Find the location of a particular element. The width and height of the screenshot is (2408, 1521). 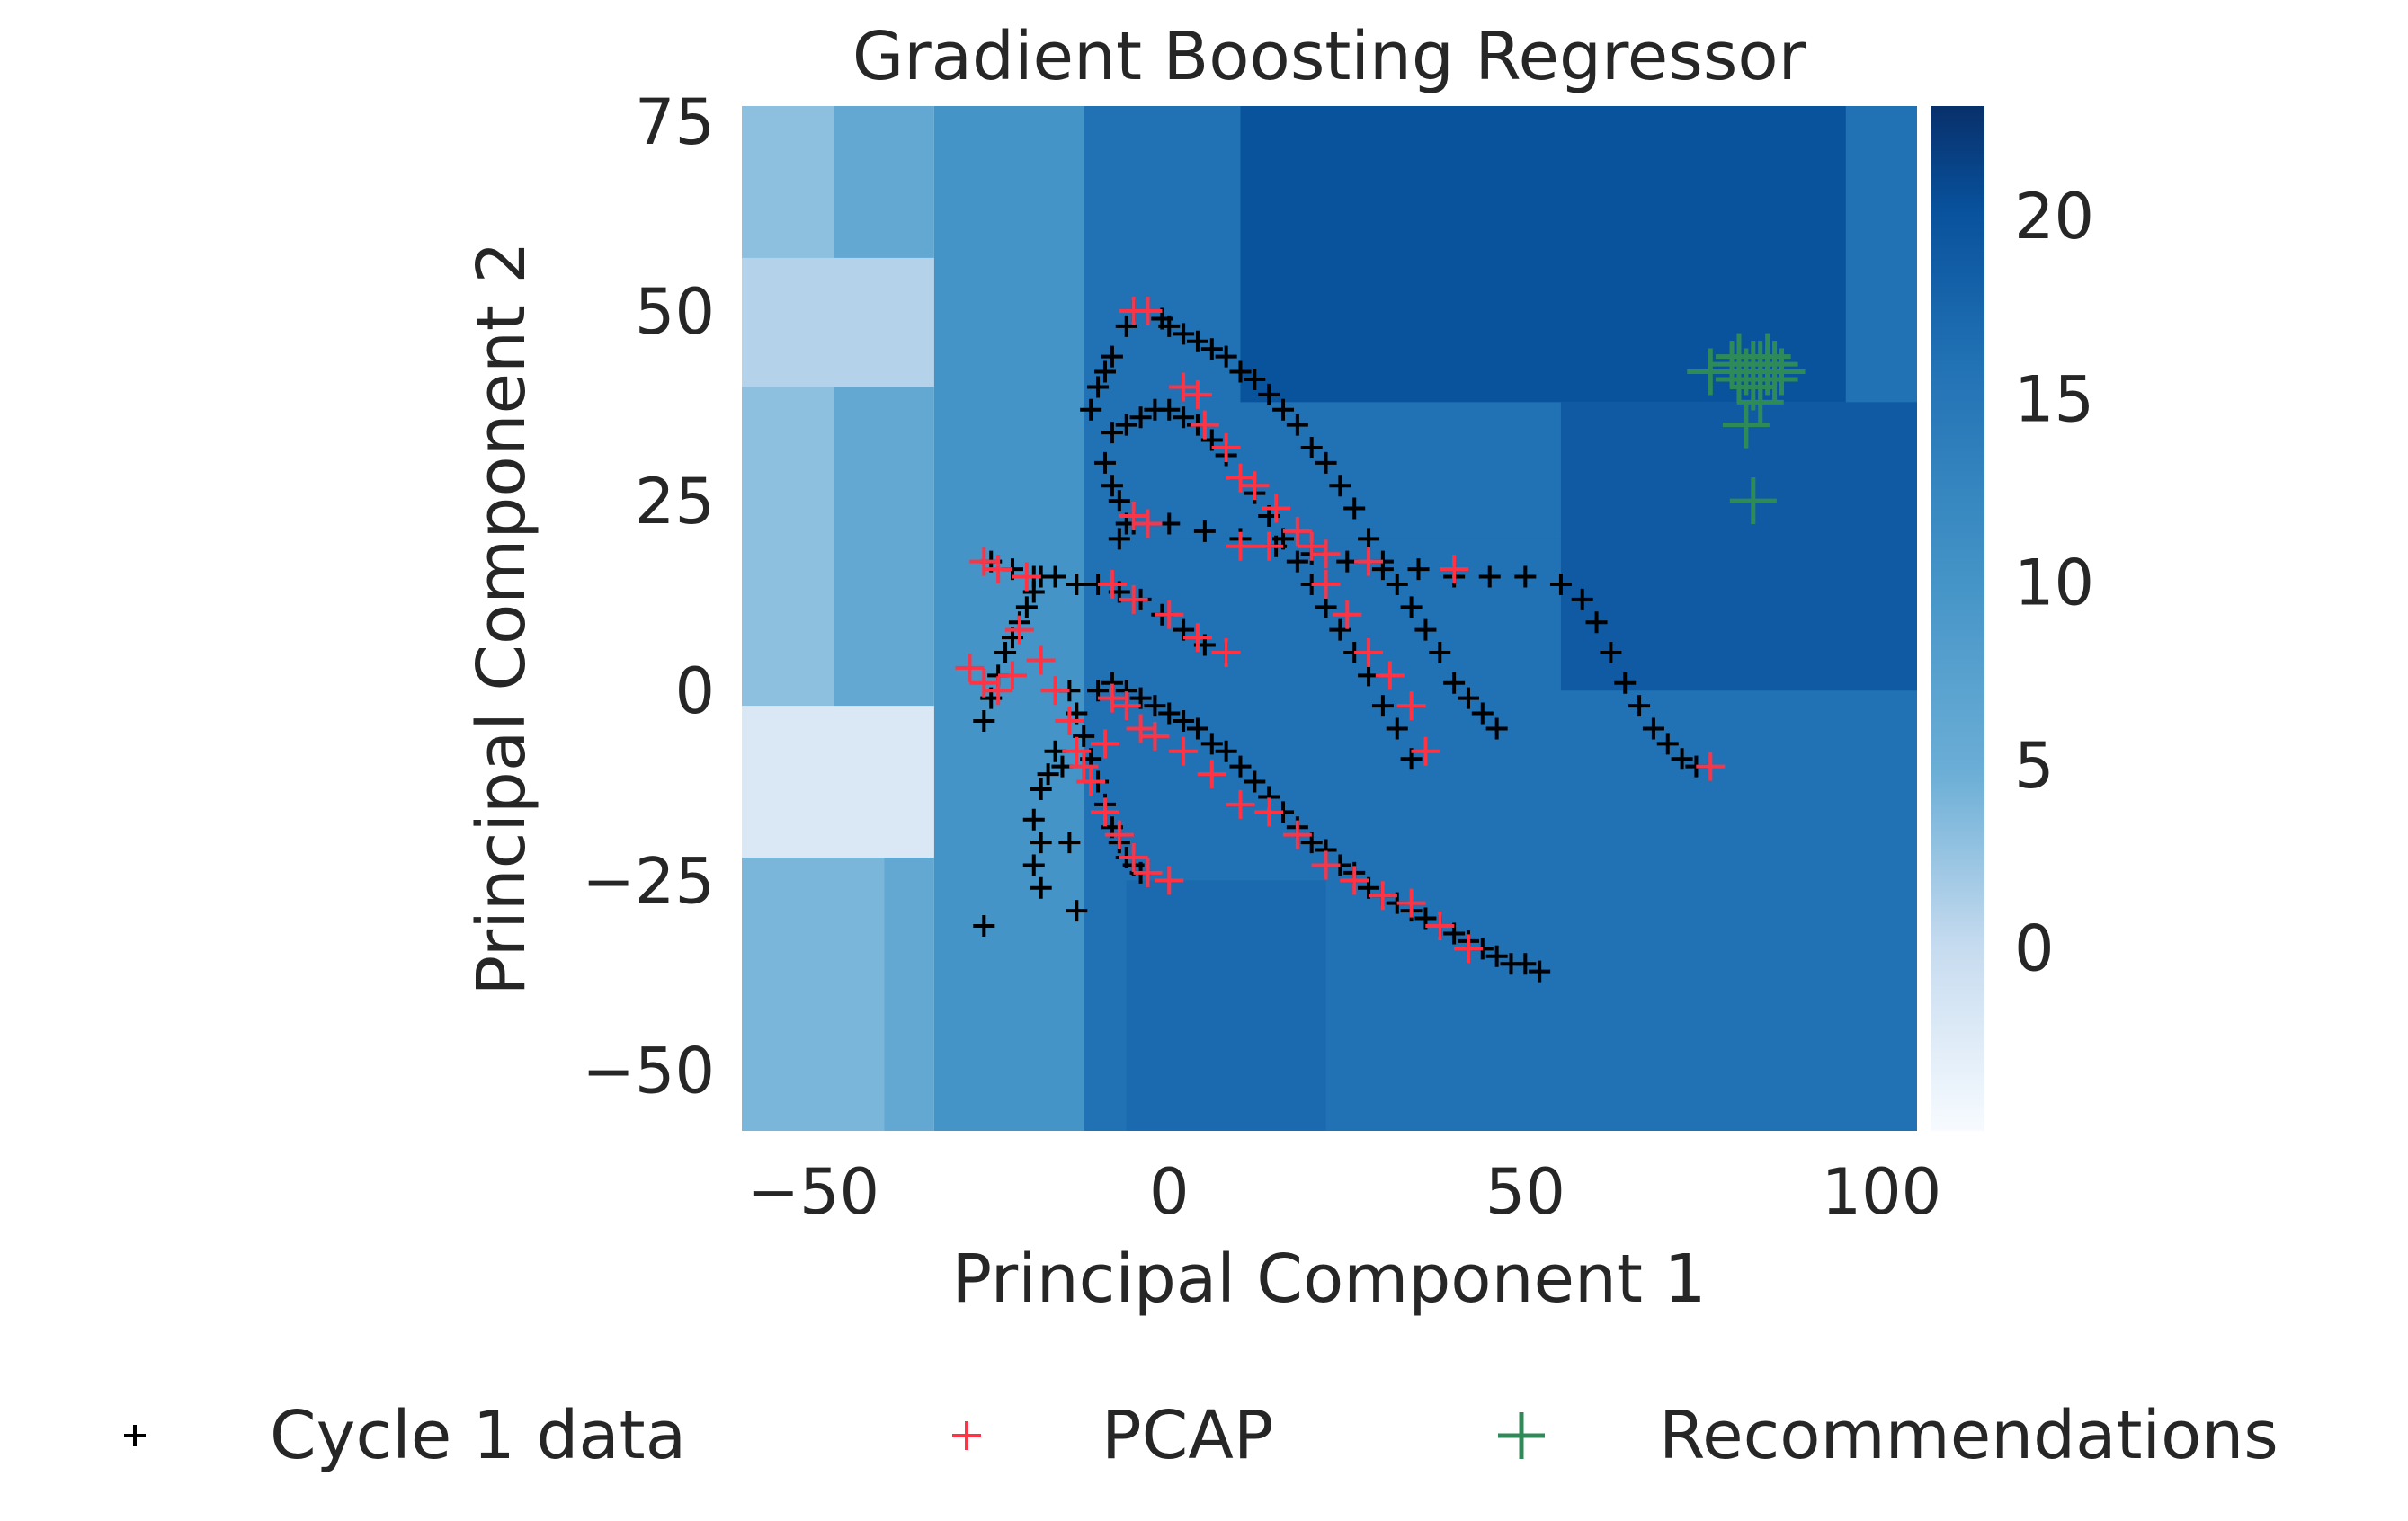

y-tick-label: −25 is located at coordinates (648, 881).